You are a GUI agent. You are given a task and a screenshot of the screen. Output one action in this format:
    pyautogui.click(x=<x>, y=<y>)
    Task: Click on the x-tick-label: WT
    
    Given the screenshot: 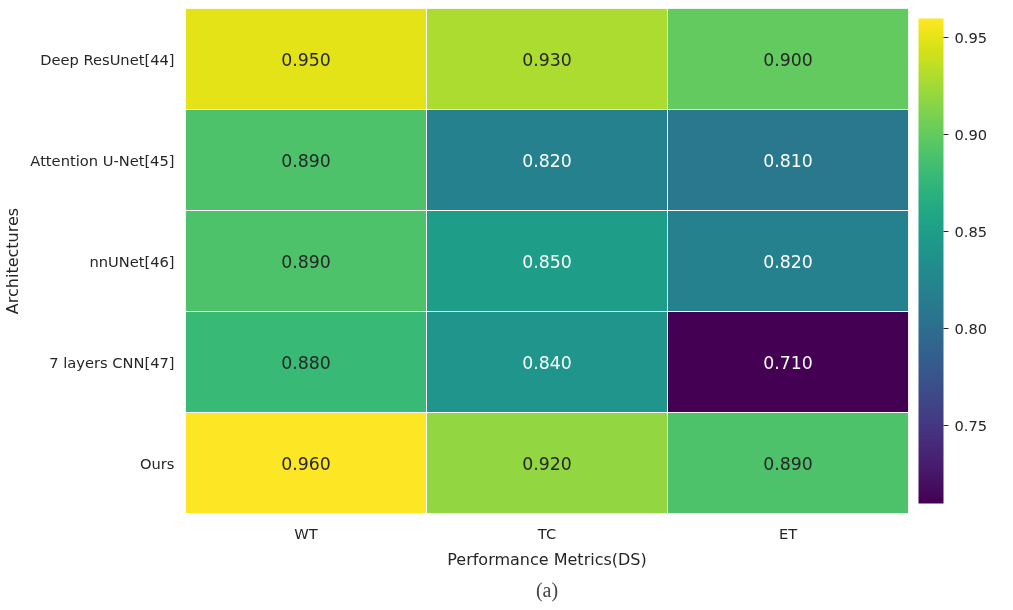 What is the action you would take?
    pyautogui.click(x=306, y=533)
    